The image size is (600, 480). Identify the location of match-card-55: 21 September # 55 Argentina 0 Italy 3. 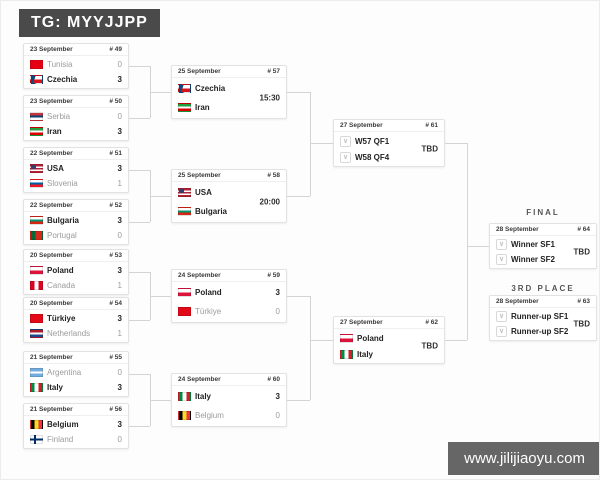
(76, 374).